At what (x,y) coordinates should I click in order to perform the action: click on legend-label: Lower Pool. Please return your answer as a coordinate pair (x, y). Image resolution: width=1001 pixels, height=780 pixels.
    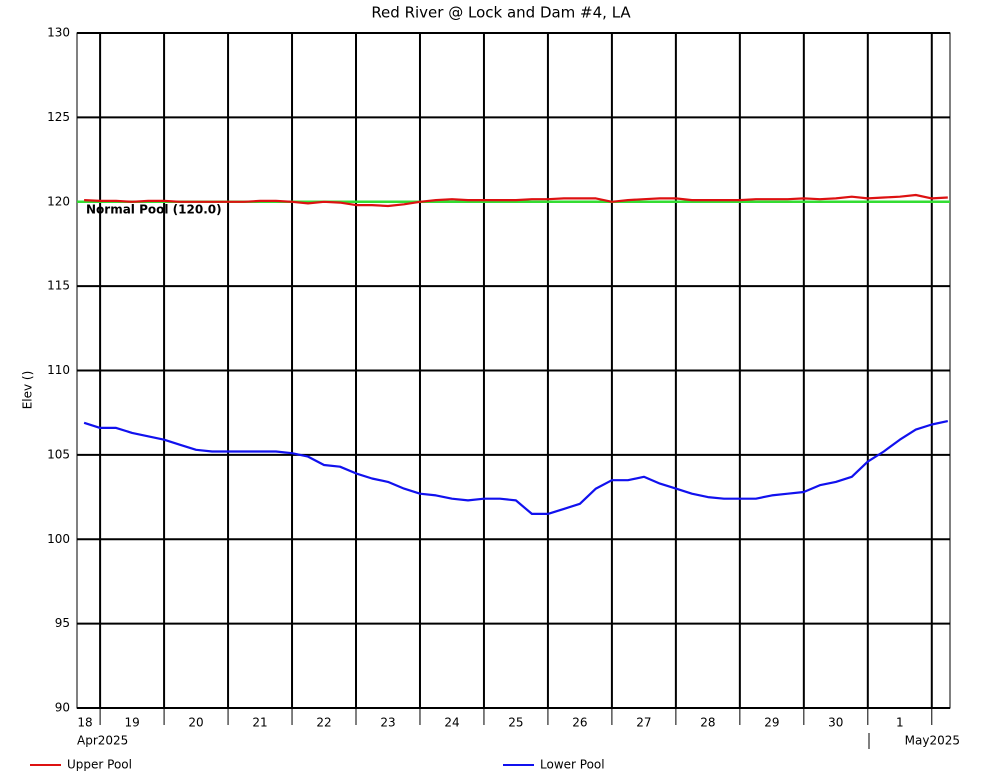
    Looking at the image, I should click on (572, 765).